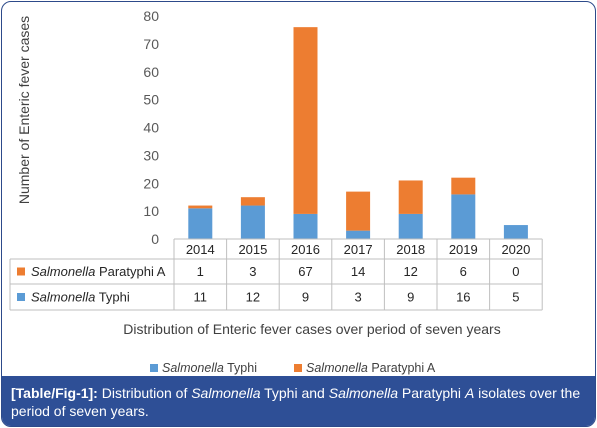 This screenshot has height=428, width=597. I want to click on y-tick-label: 40, so click(151, 128).